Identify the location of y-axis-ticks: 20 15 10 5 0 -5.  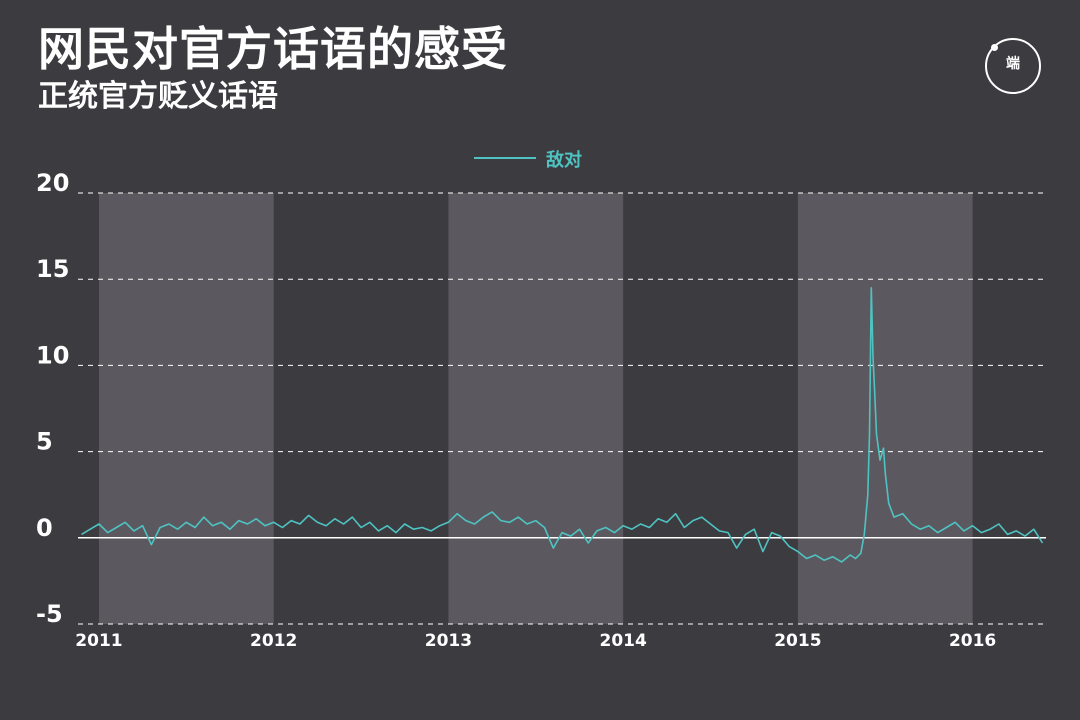
(52, 398).